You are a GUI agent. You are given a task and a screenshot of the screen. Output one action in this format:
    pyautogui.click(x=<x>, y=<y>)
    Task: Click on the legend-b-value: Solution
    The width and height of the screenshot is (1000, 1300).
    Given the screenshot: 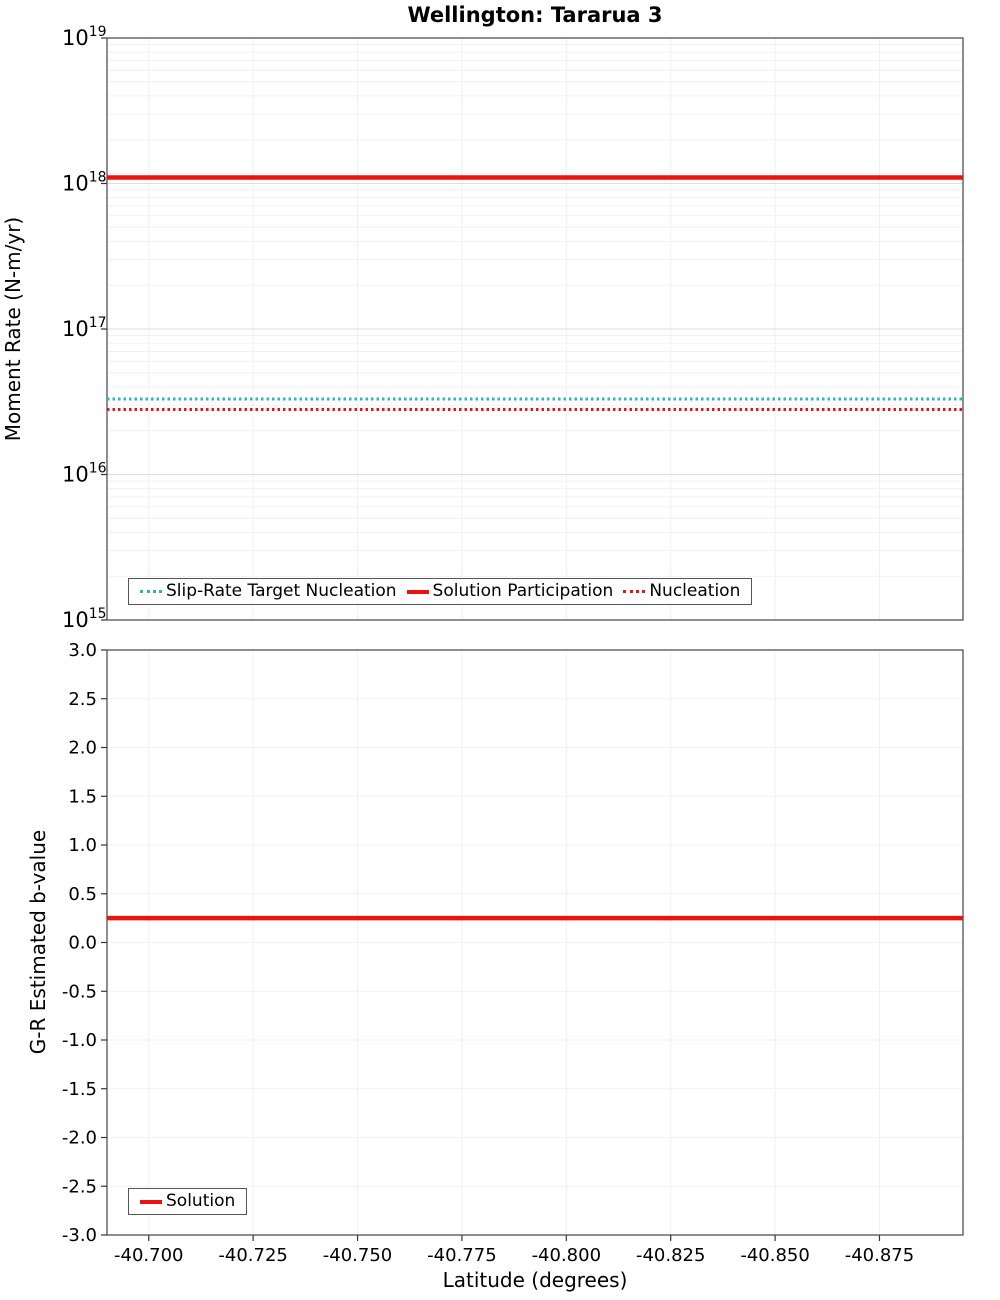 What is the action you would take?
    pyautogui.click(x=188, y=1201)
    